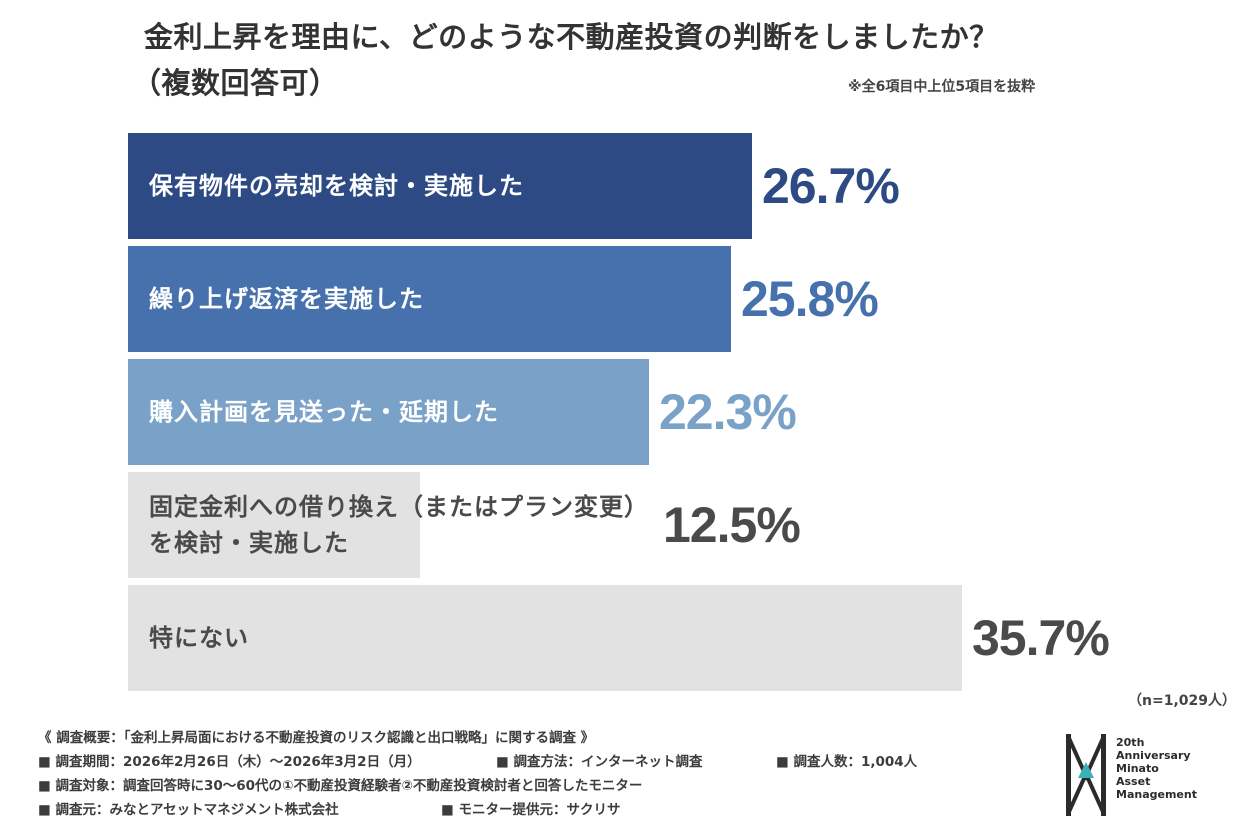 This screenshot has height=823, width=1242. I want to click on bar-label-4: 固定金利への借り換え（またはプラン変更） を検討・実施した, so click(399, 525).